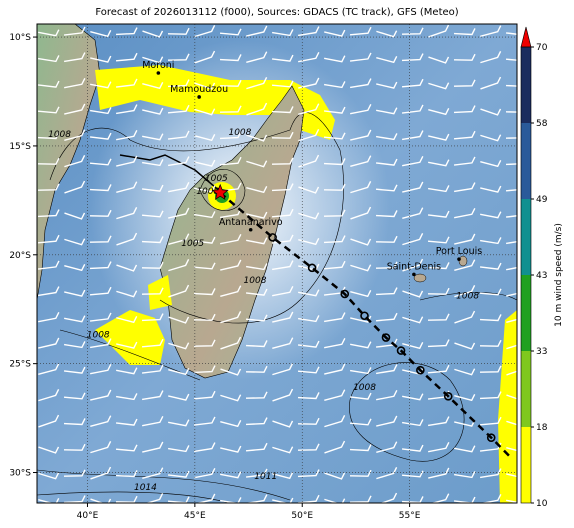  Describe the element at coordinates (526, 313) in the screenshot. I see `colorbar-segment` at that location.